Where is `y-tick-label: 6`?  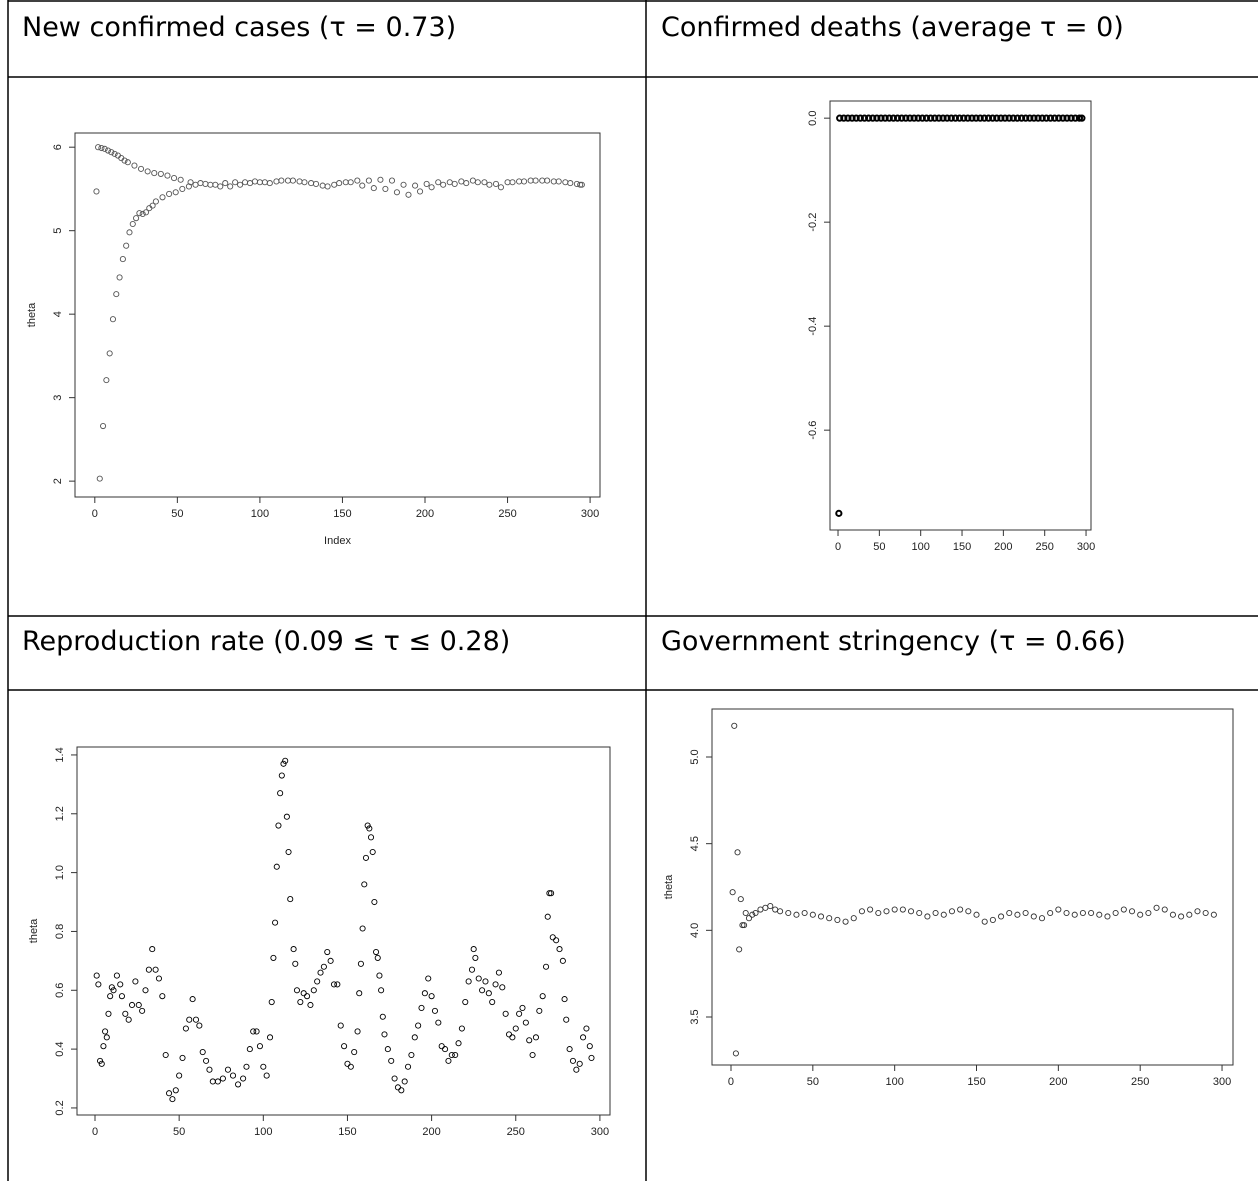
y-tick-label: 6 is located at coordinates (58, 147).